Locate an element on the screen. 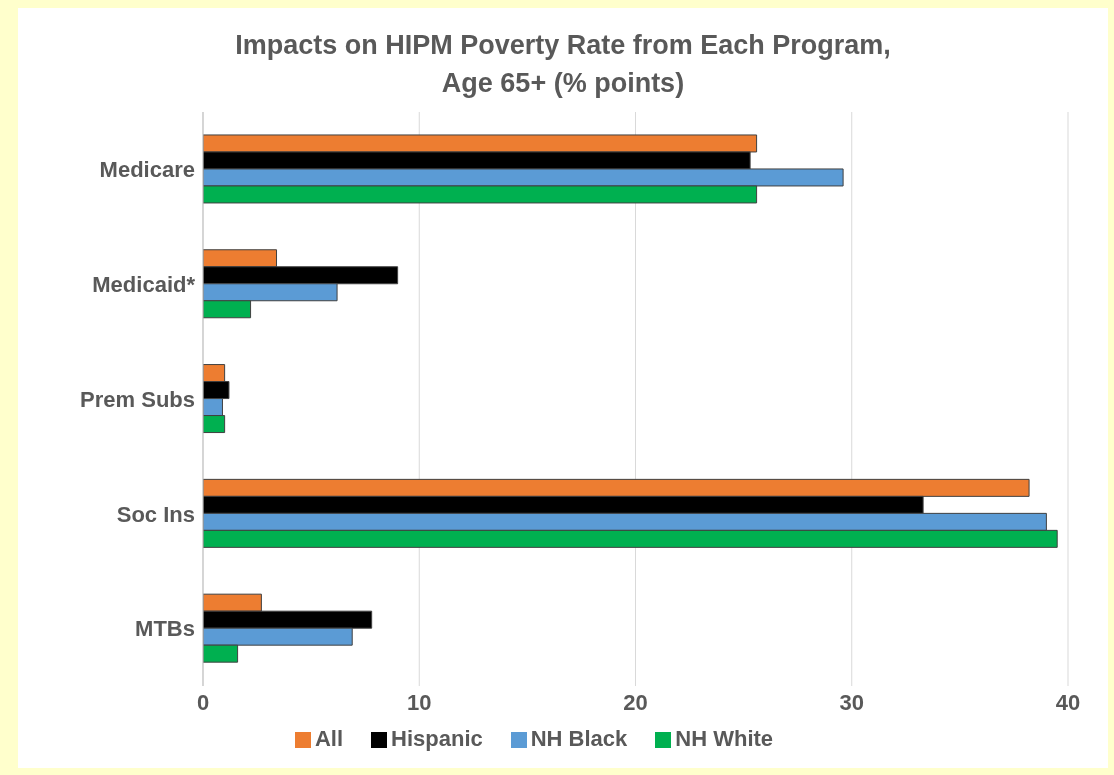 This screenshot has height=775, width=1114. y-tick-label: Prem Subs is located at coordinates (137, 399).